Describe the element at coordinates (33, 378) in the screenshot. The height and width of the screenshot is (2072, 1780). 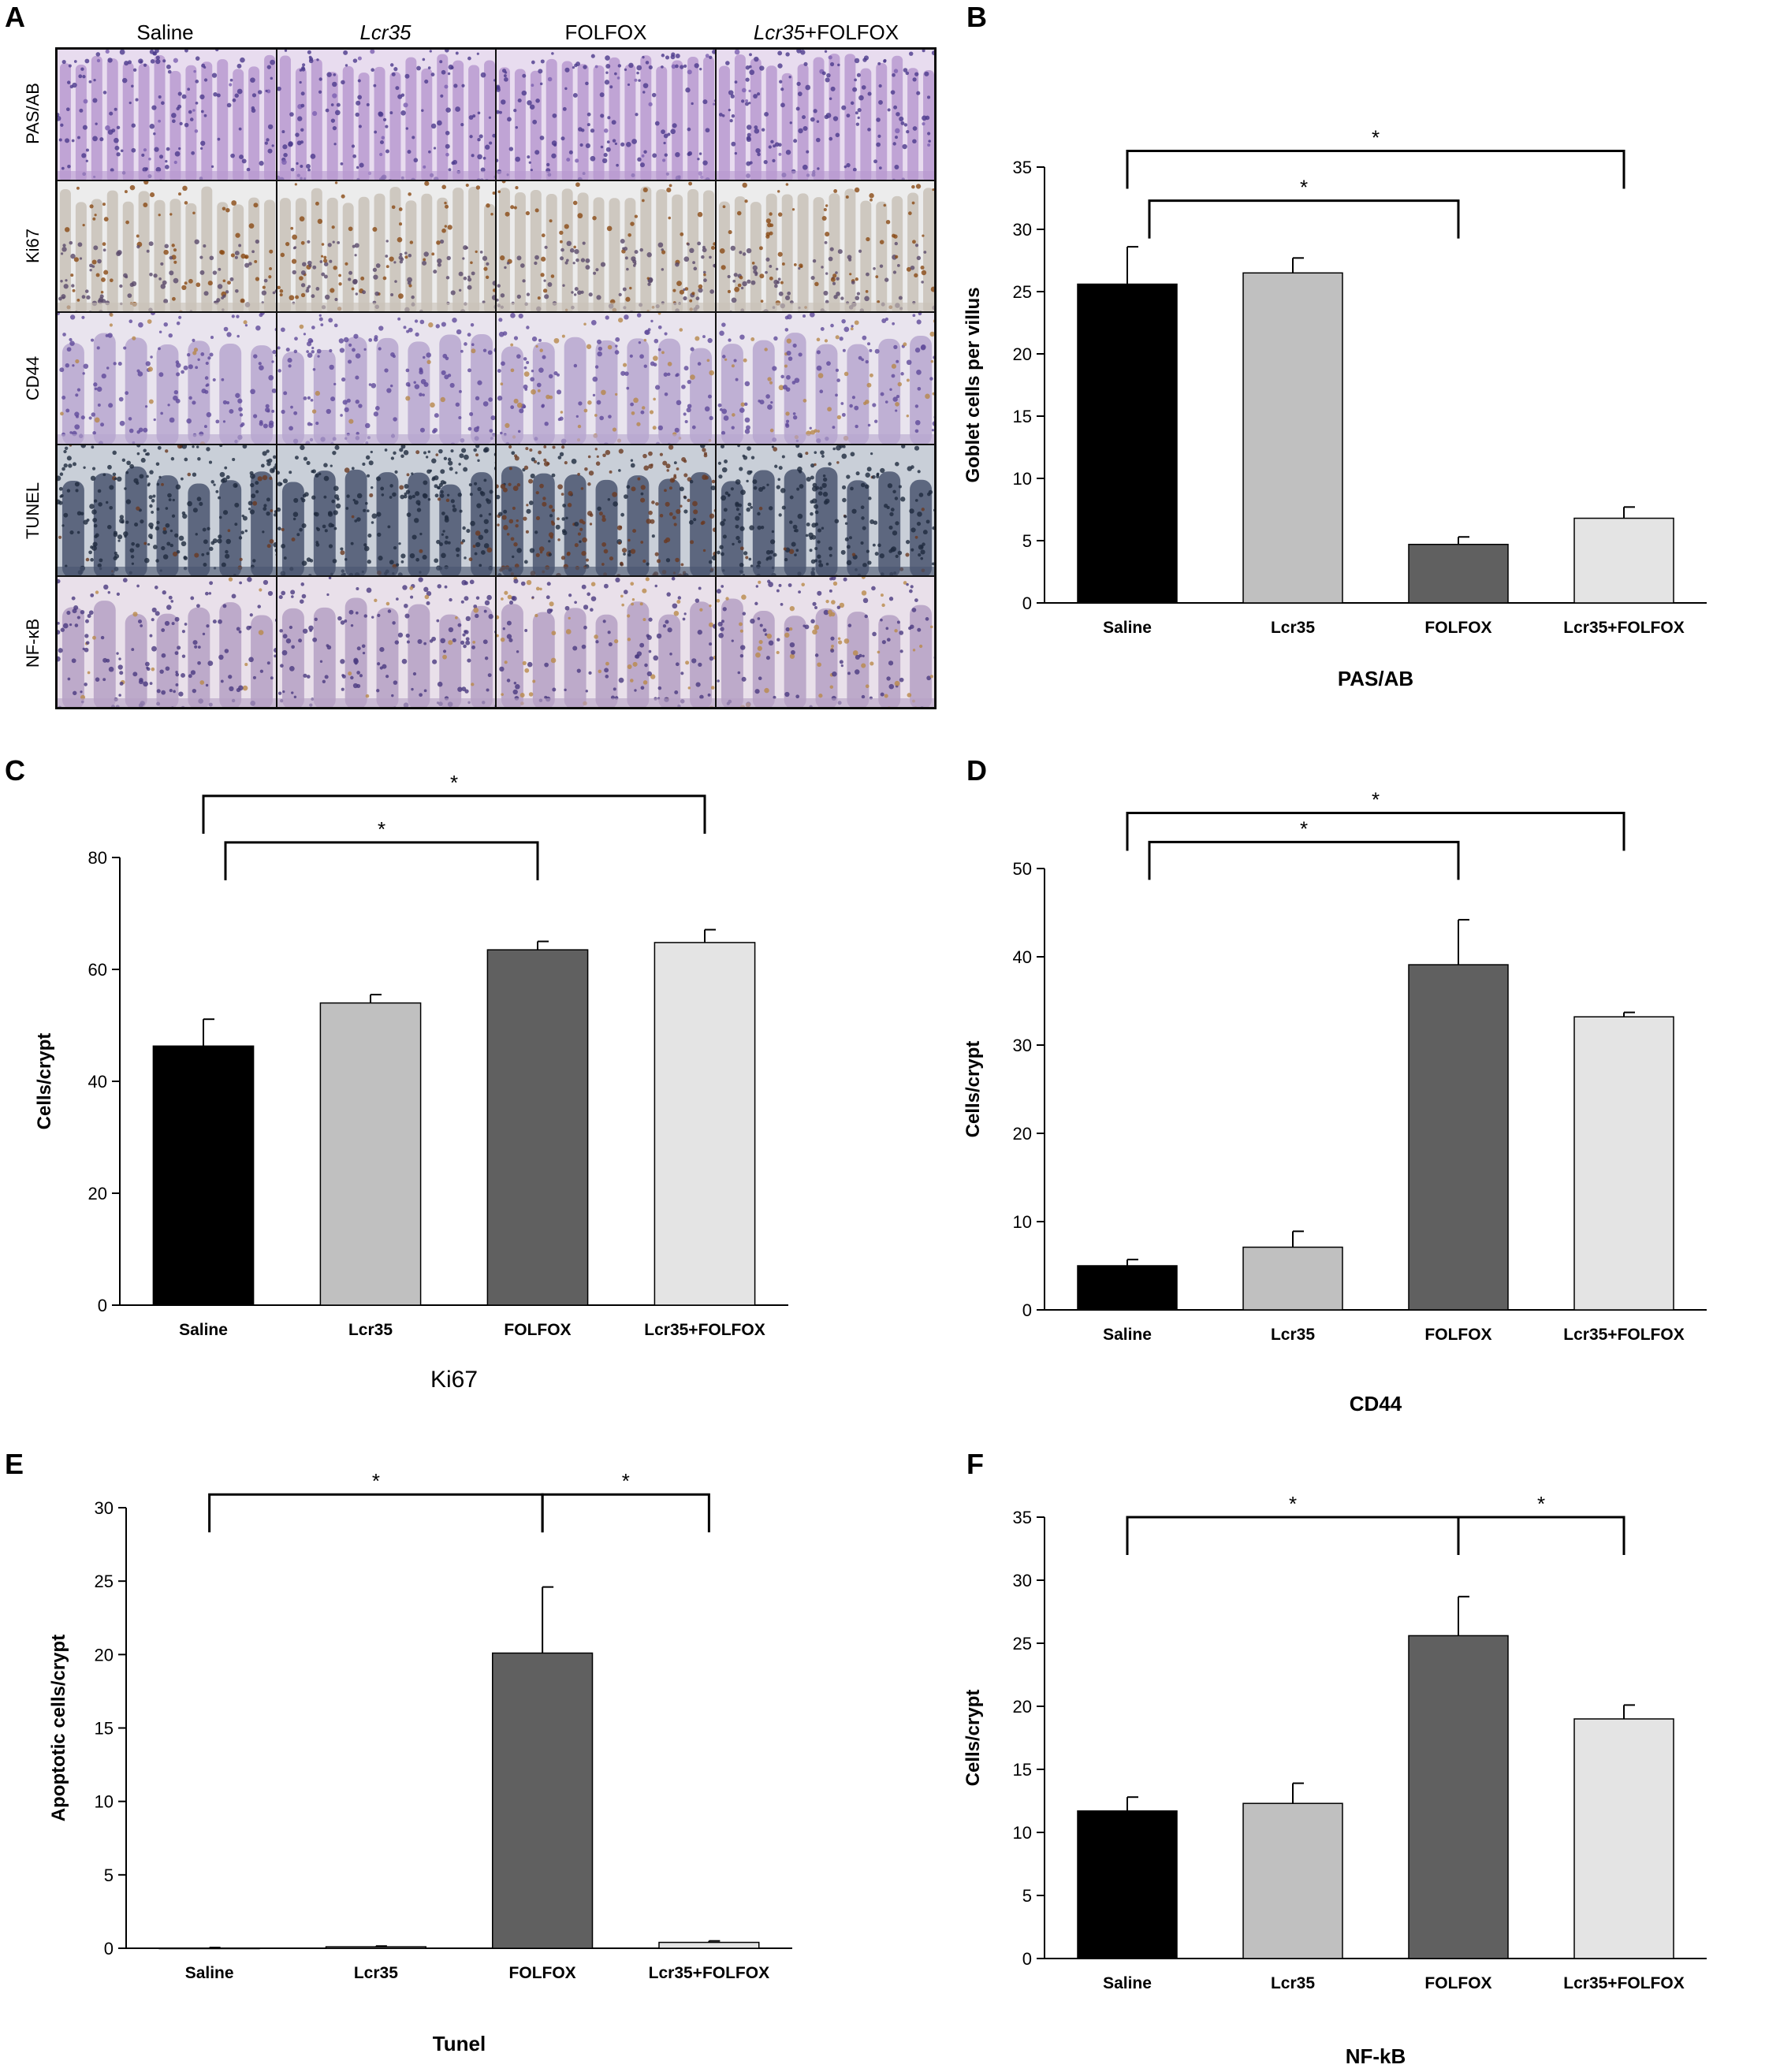
I see `row-header: CD44` at that location.